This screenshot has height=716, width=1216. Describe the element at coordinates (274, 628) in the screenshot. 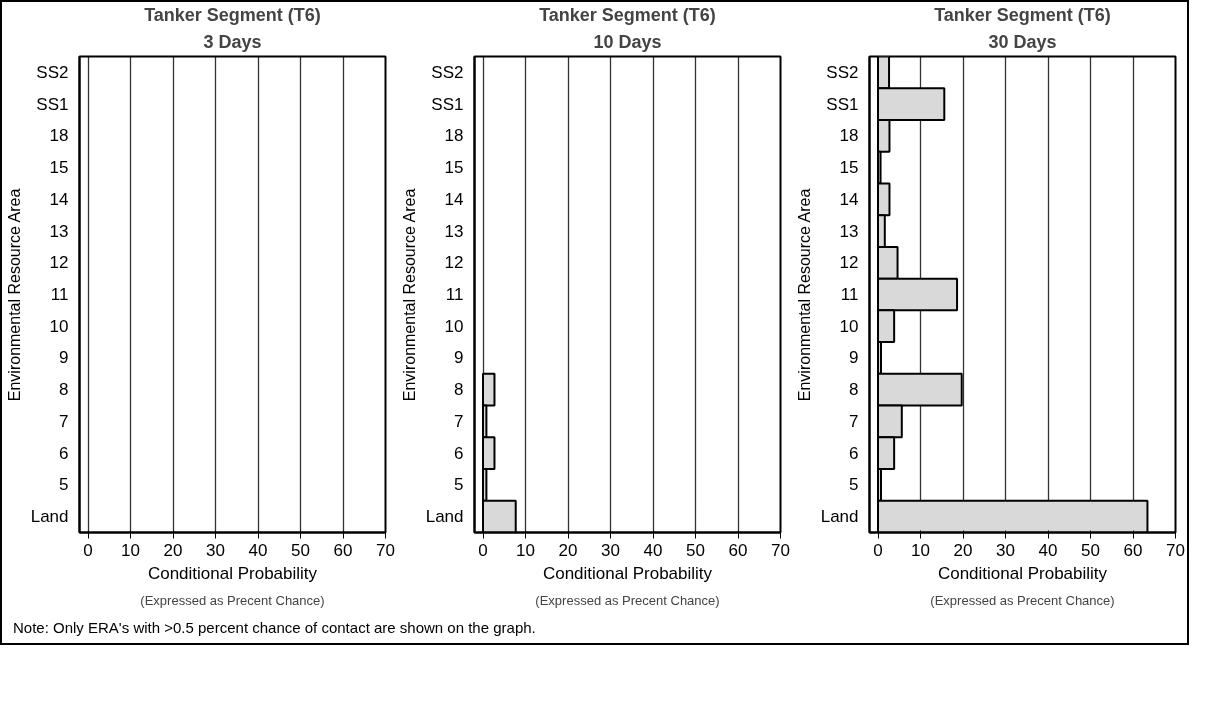

I see `text: Note: Only ERA's with >0.5 percent chance of contact are shown on the graph.` at that location.